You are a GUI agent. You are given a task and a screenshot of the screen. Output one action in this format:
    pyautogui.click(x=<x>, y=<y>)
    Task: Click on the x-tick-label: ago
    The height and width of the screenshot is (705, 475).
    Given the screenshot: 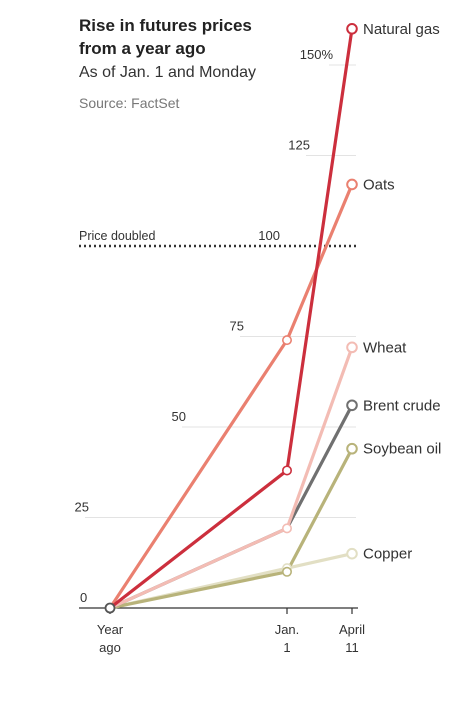 What is the action you would take?
    pyautogui.click(x=110, y=647)
    